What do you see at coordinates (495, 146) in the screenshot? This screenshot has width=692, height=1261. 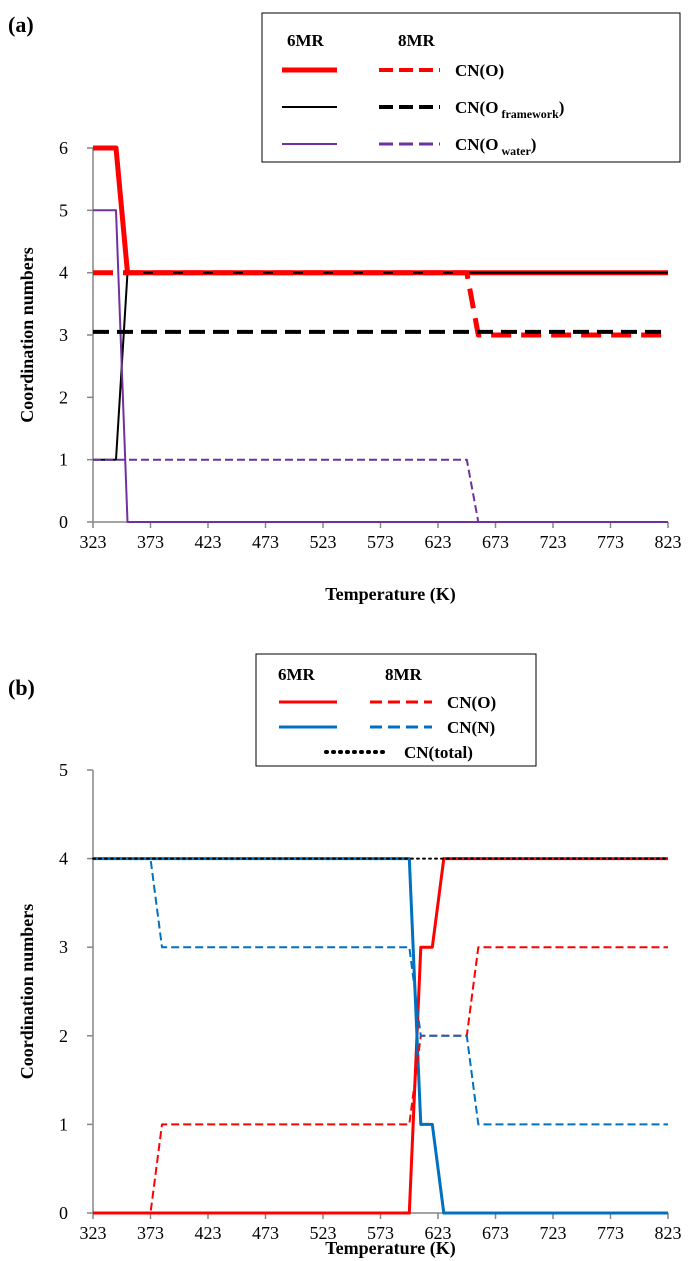 I see `legend-label: CN(O water)` at bounding box center [495, 146].